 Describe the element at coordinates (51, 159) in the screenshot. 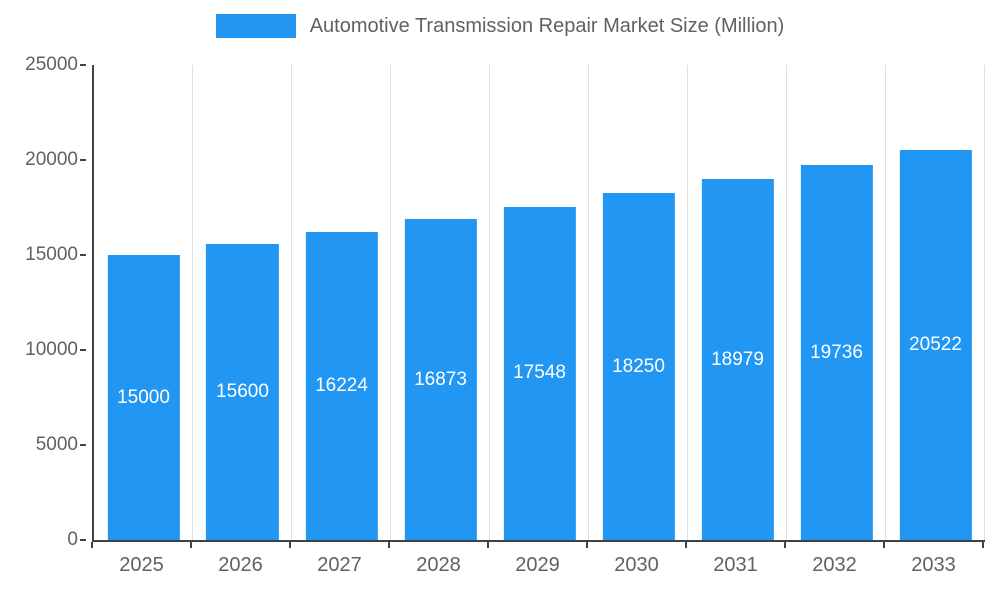

I see `y-axis-tick-label: 20000` at that location.